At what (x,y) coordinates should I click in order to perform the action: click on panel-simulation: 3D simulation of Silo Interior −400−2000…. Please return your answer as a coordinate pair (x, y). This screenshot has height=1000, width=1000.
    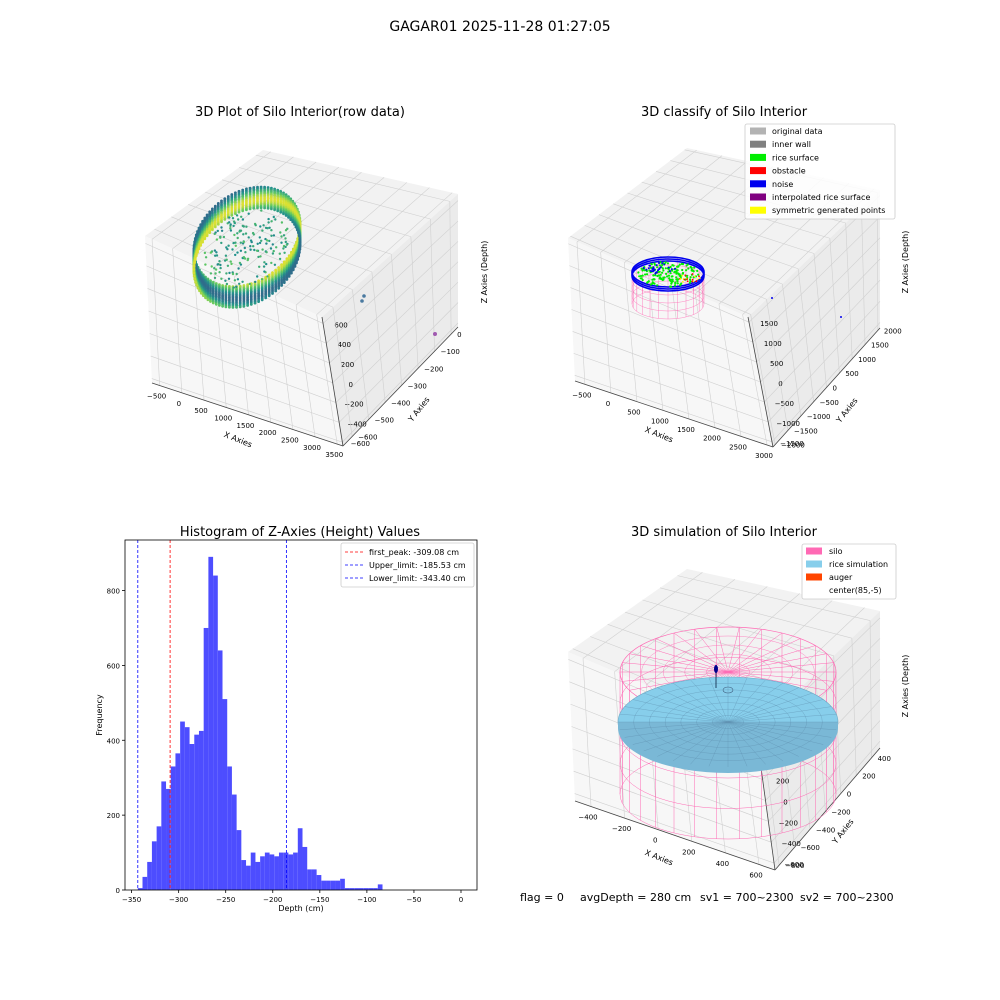
    Looking at the image, I should click on (739, 702).